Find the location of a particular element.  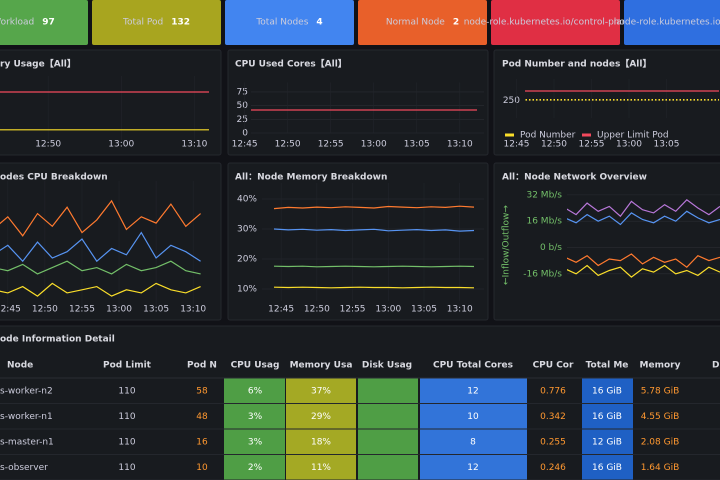

table-cell-text: 37% is located at coordinates (321, 391).